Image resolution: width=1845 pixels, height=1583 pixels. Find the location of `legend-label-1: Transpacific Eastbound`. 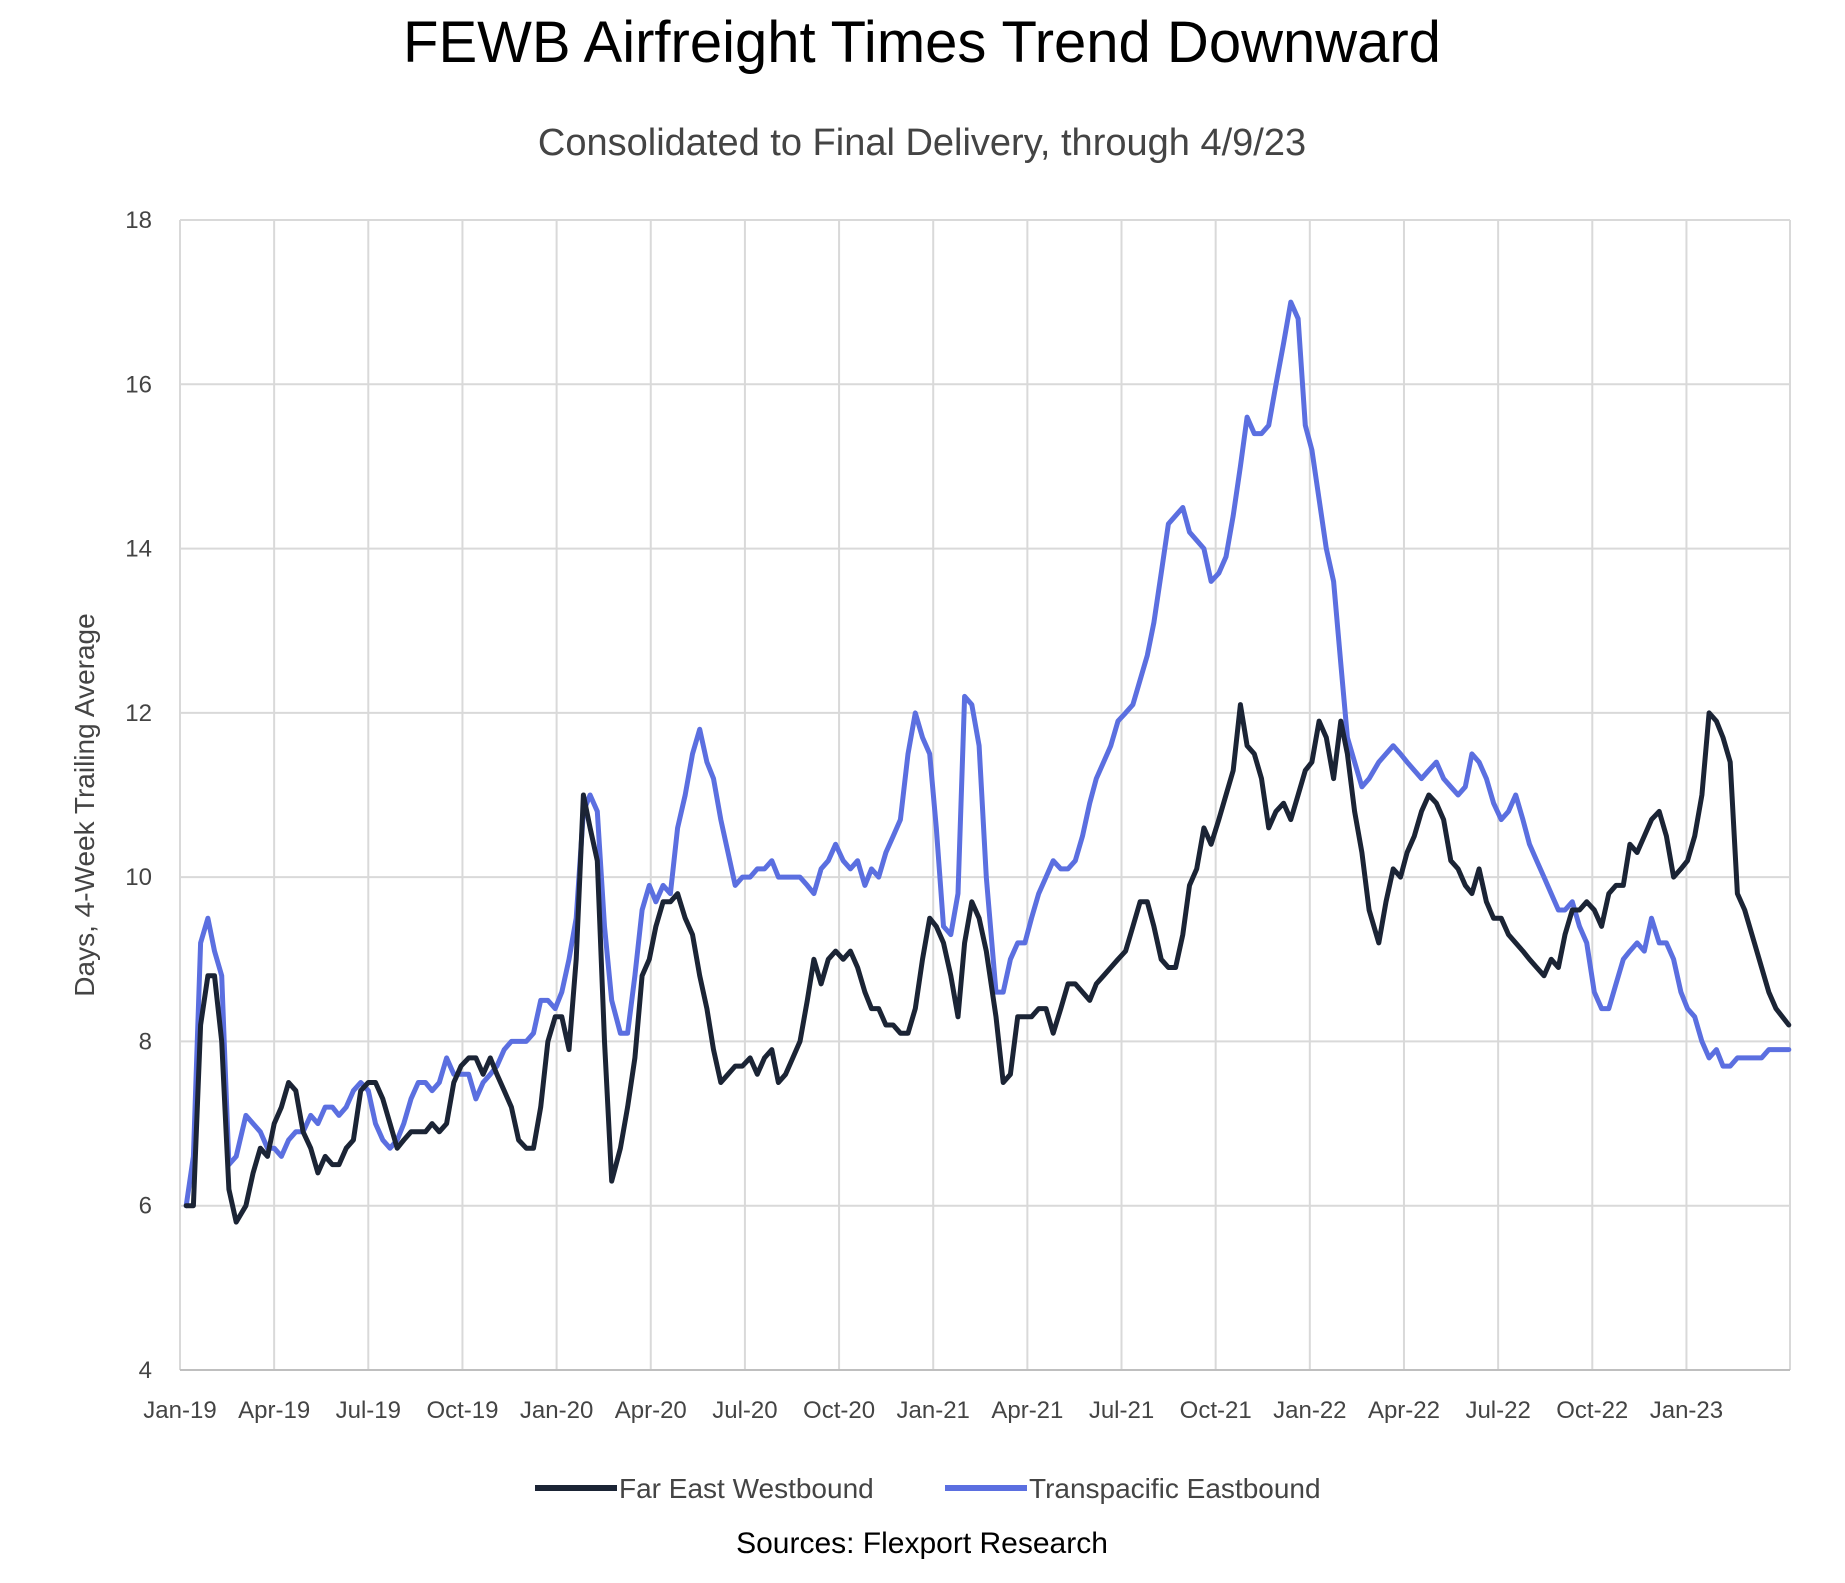

legend-label-1: Transpacific Eastbound is located at coordinates (1175, 1488).